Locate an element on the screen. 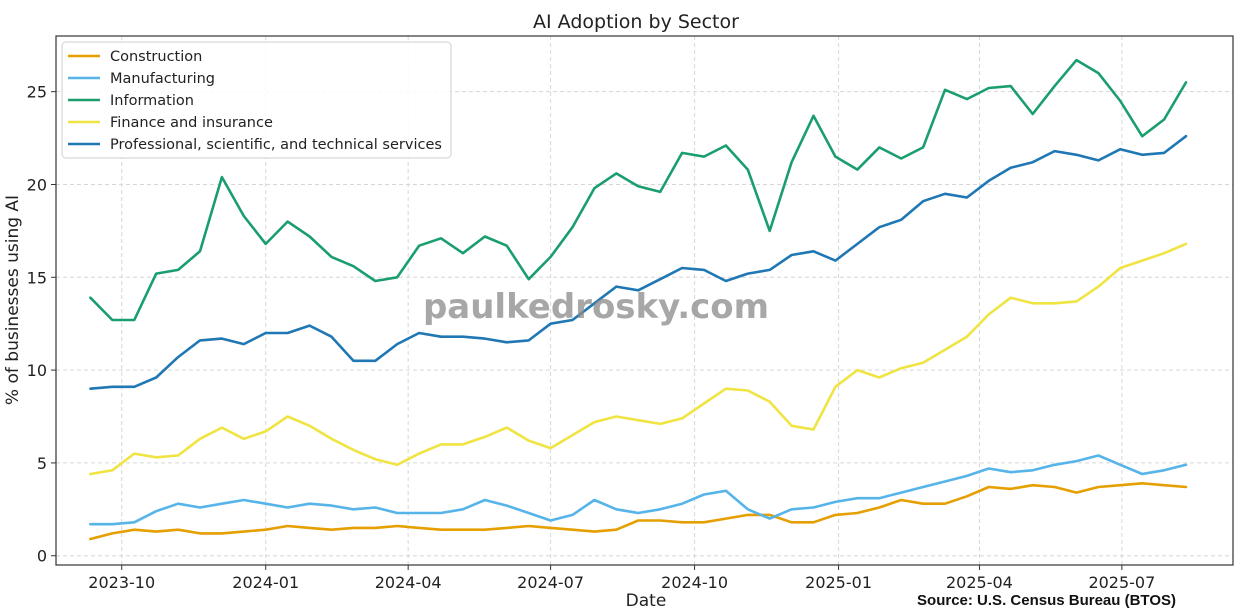 This screenshot has width=1237, height=610. series-line-manufacturing is located at coordinates (638, 490).